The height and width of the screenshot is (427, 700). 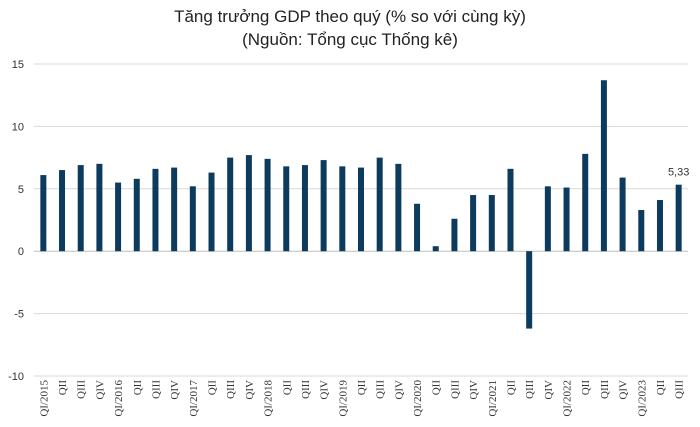 What do you see at coordinates (19, 315) in the screenshot?
I see `y-tick-label: -5` at bounding box center [19, 315].